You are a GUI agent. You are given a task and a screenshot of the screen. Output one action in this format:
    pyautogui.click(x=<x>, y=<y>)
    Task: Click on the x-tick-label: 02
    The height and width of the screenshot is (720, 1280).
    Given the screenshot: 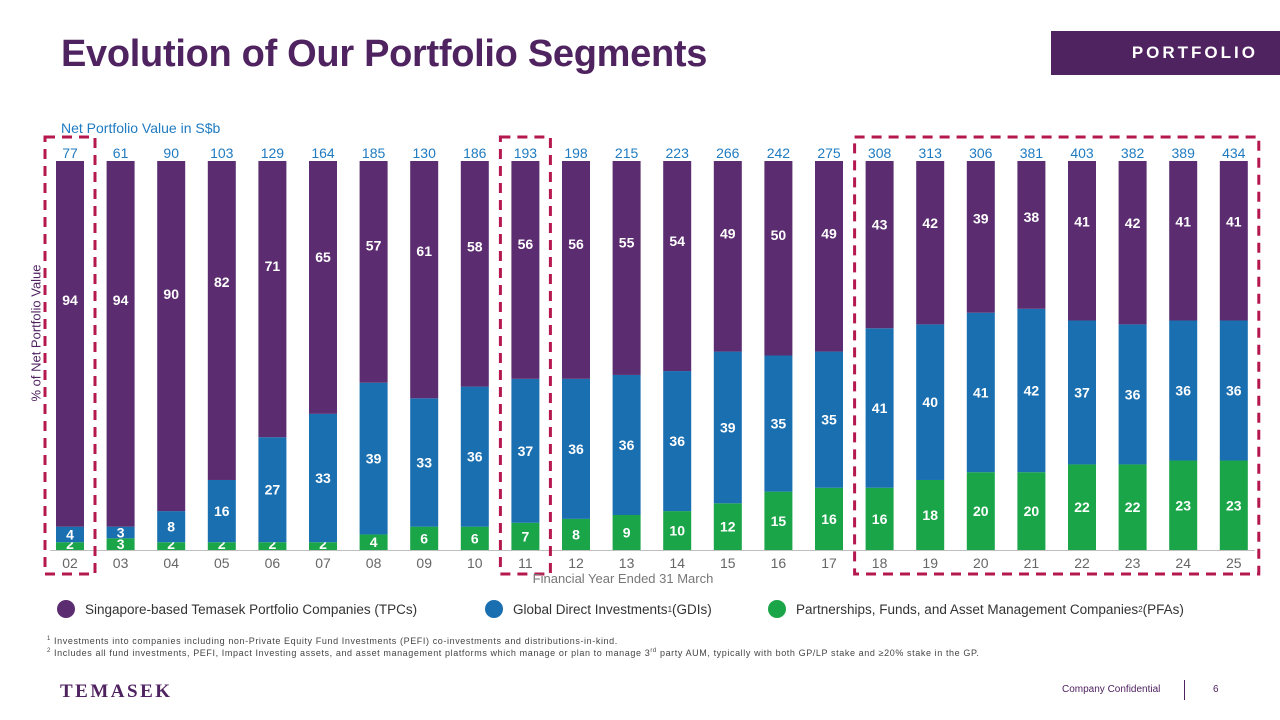 What is the action you would take?
    pyautogui.click(x=70, y=563)
    